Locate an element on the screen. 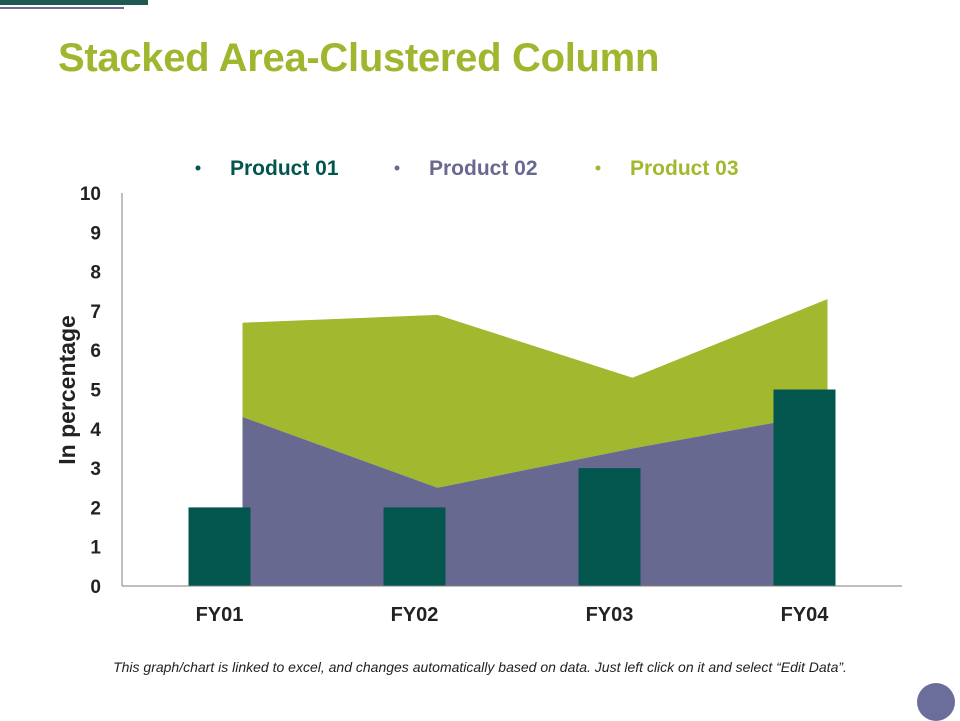 The image size is (960, 721). column-product-01-fy01 is located at coordinates (219, 546).